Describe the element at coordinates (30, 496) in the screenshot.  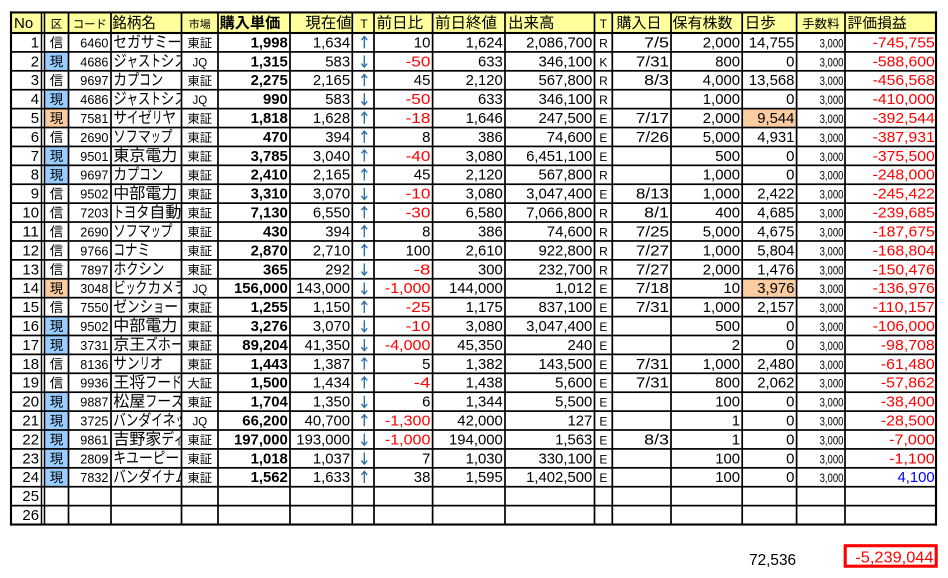
I see `svg-text: 25` at that location.